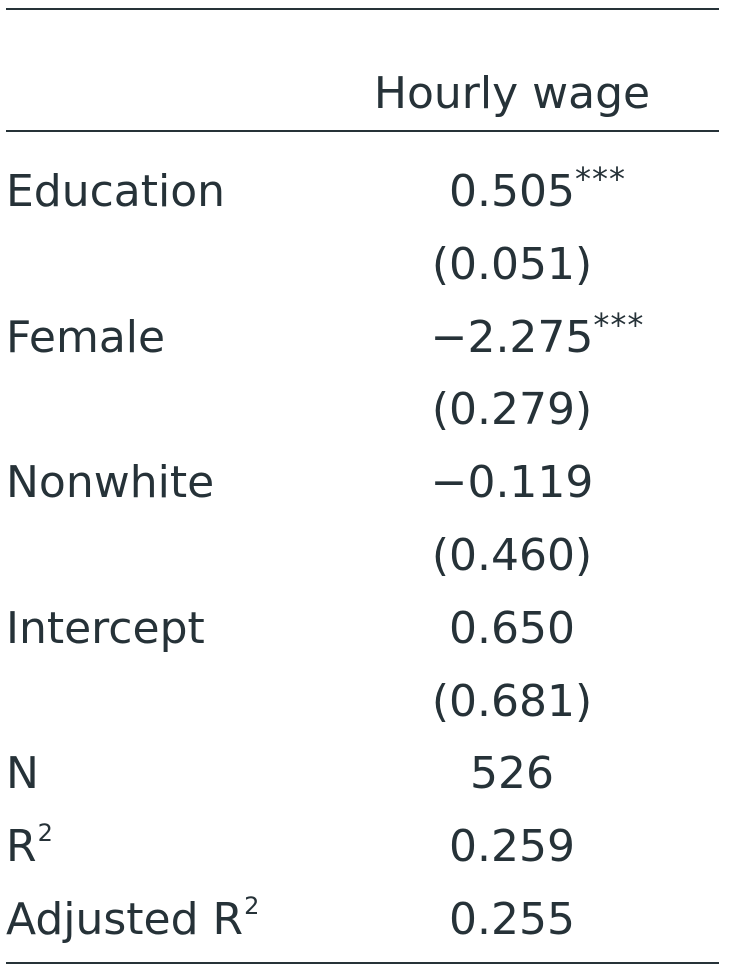  What do you see at coordinates (512, 337) in the screenshot?
I see `coefficient-value: −2.275` at bounding box center [512, 337].